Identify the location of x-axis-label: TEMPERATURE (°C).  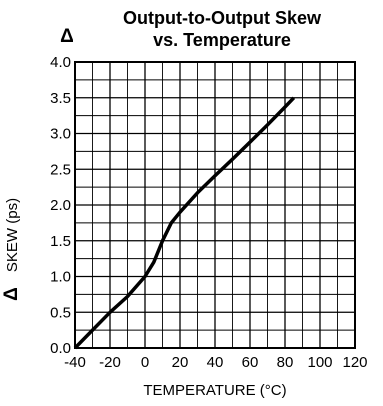
(214, 390).